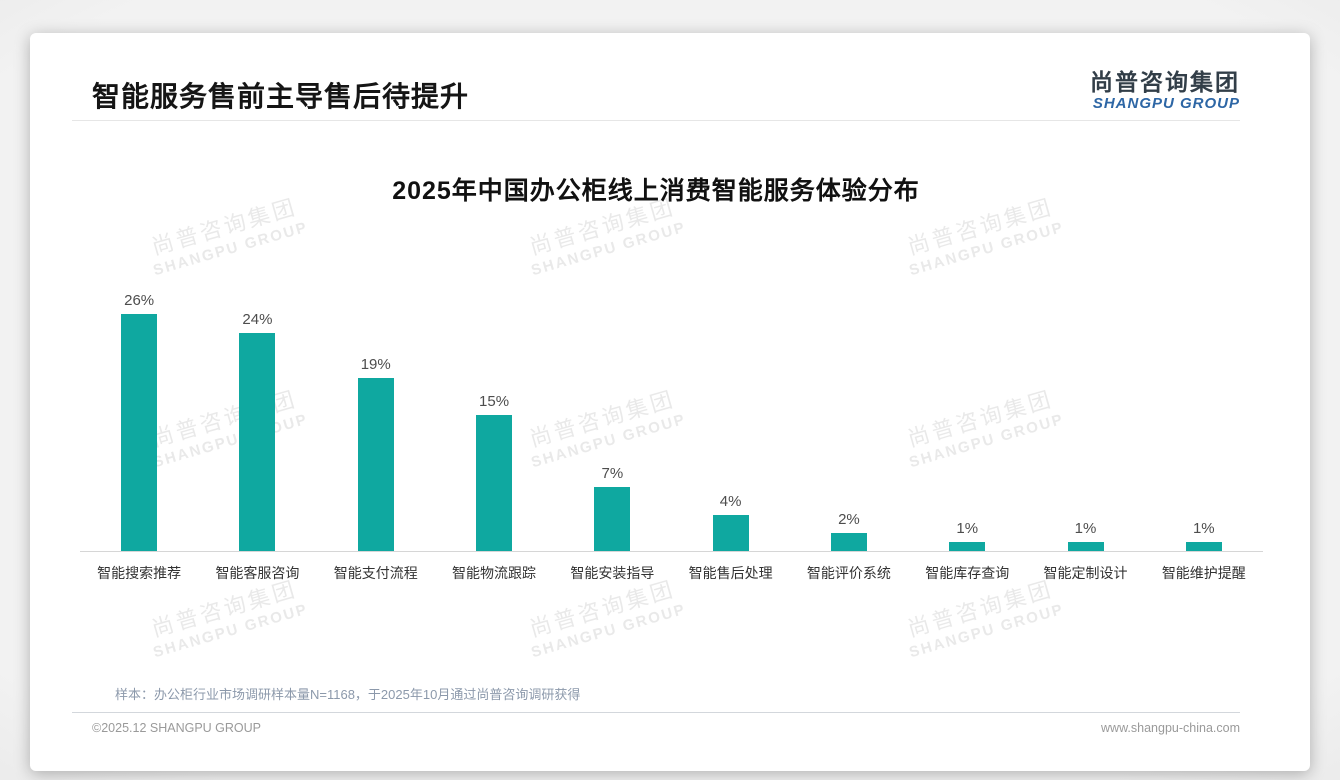 The height and width of the screenshot is (780, 1340). What do you see at coordinates (494, 401) in the screenshot?
I see `bar-value-label: 15%` at bounding box center [494, 401].